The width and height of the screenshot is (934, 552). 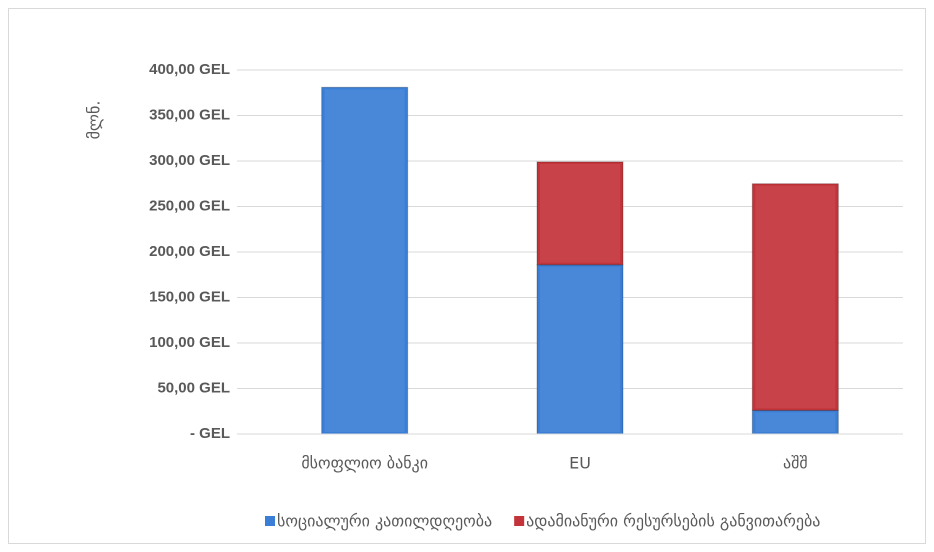 What do you see at coordinates (189, 69) in the screenshot?
I see `y-tick-label: 400,00 GEL` at bounding box center [189, 69].